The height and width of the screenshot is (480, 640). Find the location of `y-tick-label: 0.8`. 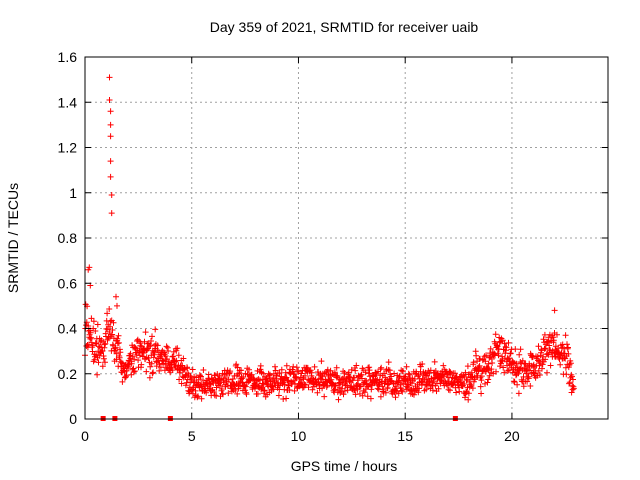

y-tick-label: 0.8 is located at coordinates (68, 238).